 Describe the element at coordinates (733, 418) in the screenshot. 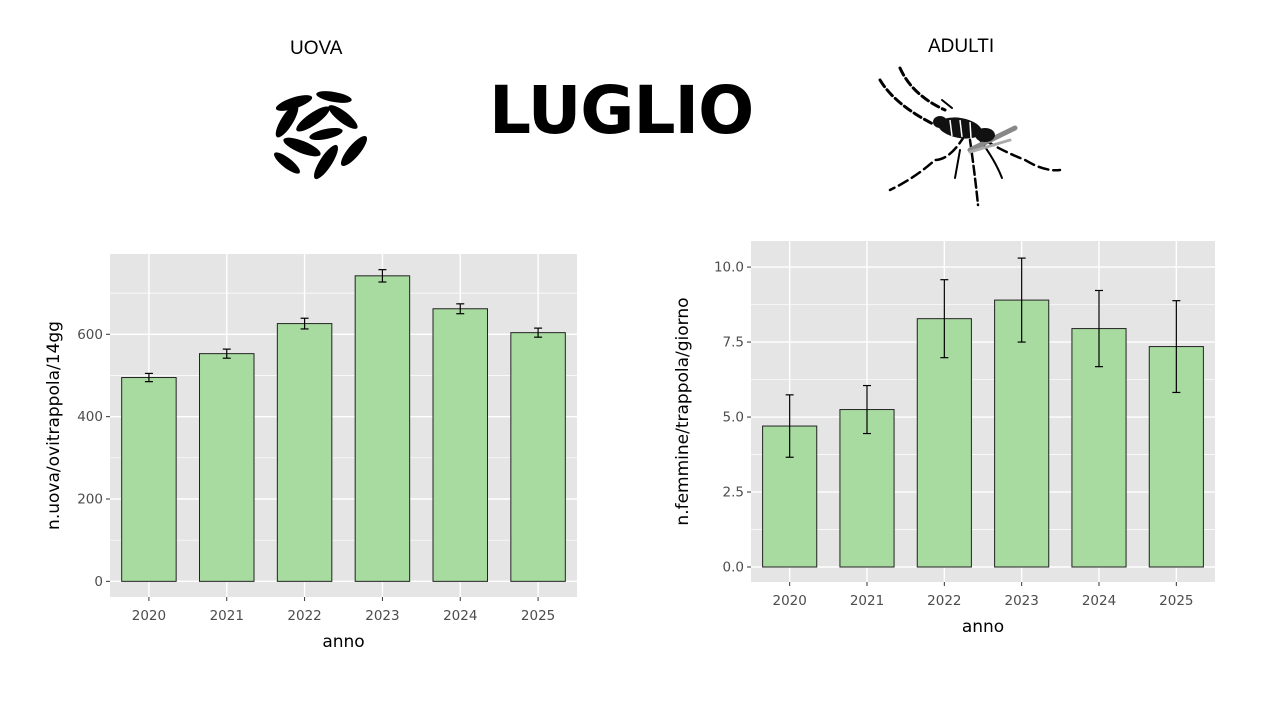

I see `y-tick-label: 5.0` at that location.